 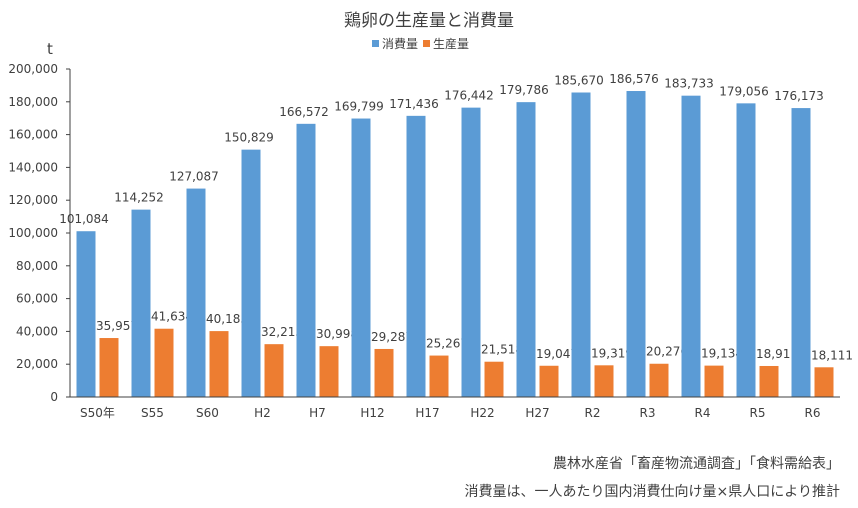 What do you see at coordinates (703, 413) in the screenshot?
I see `x-tick-label: R4` at bounding box center [703, 413].